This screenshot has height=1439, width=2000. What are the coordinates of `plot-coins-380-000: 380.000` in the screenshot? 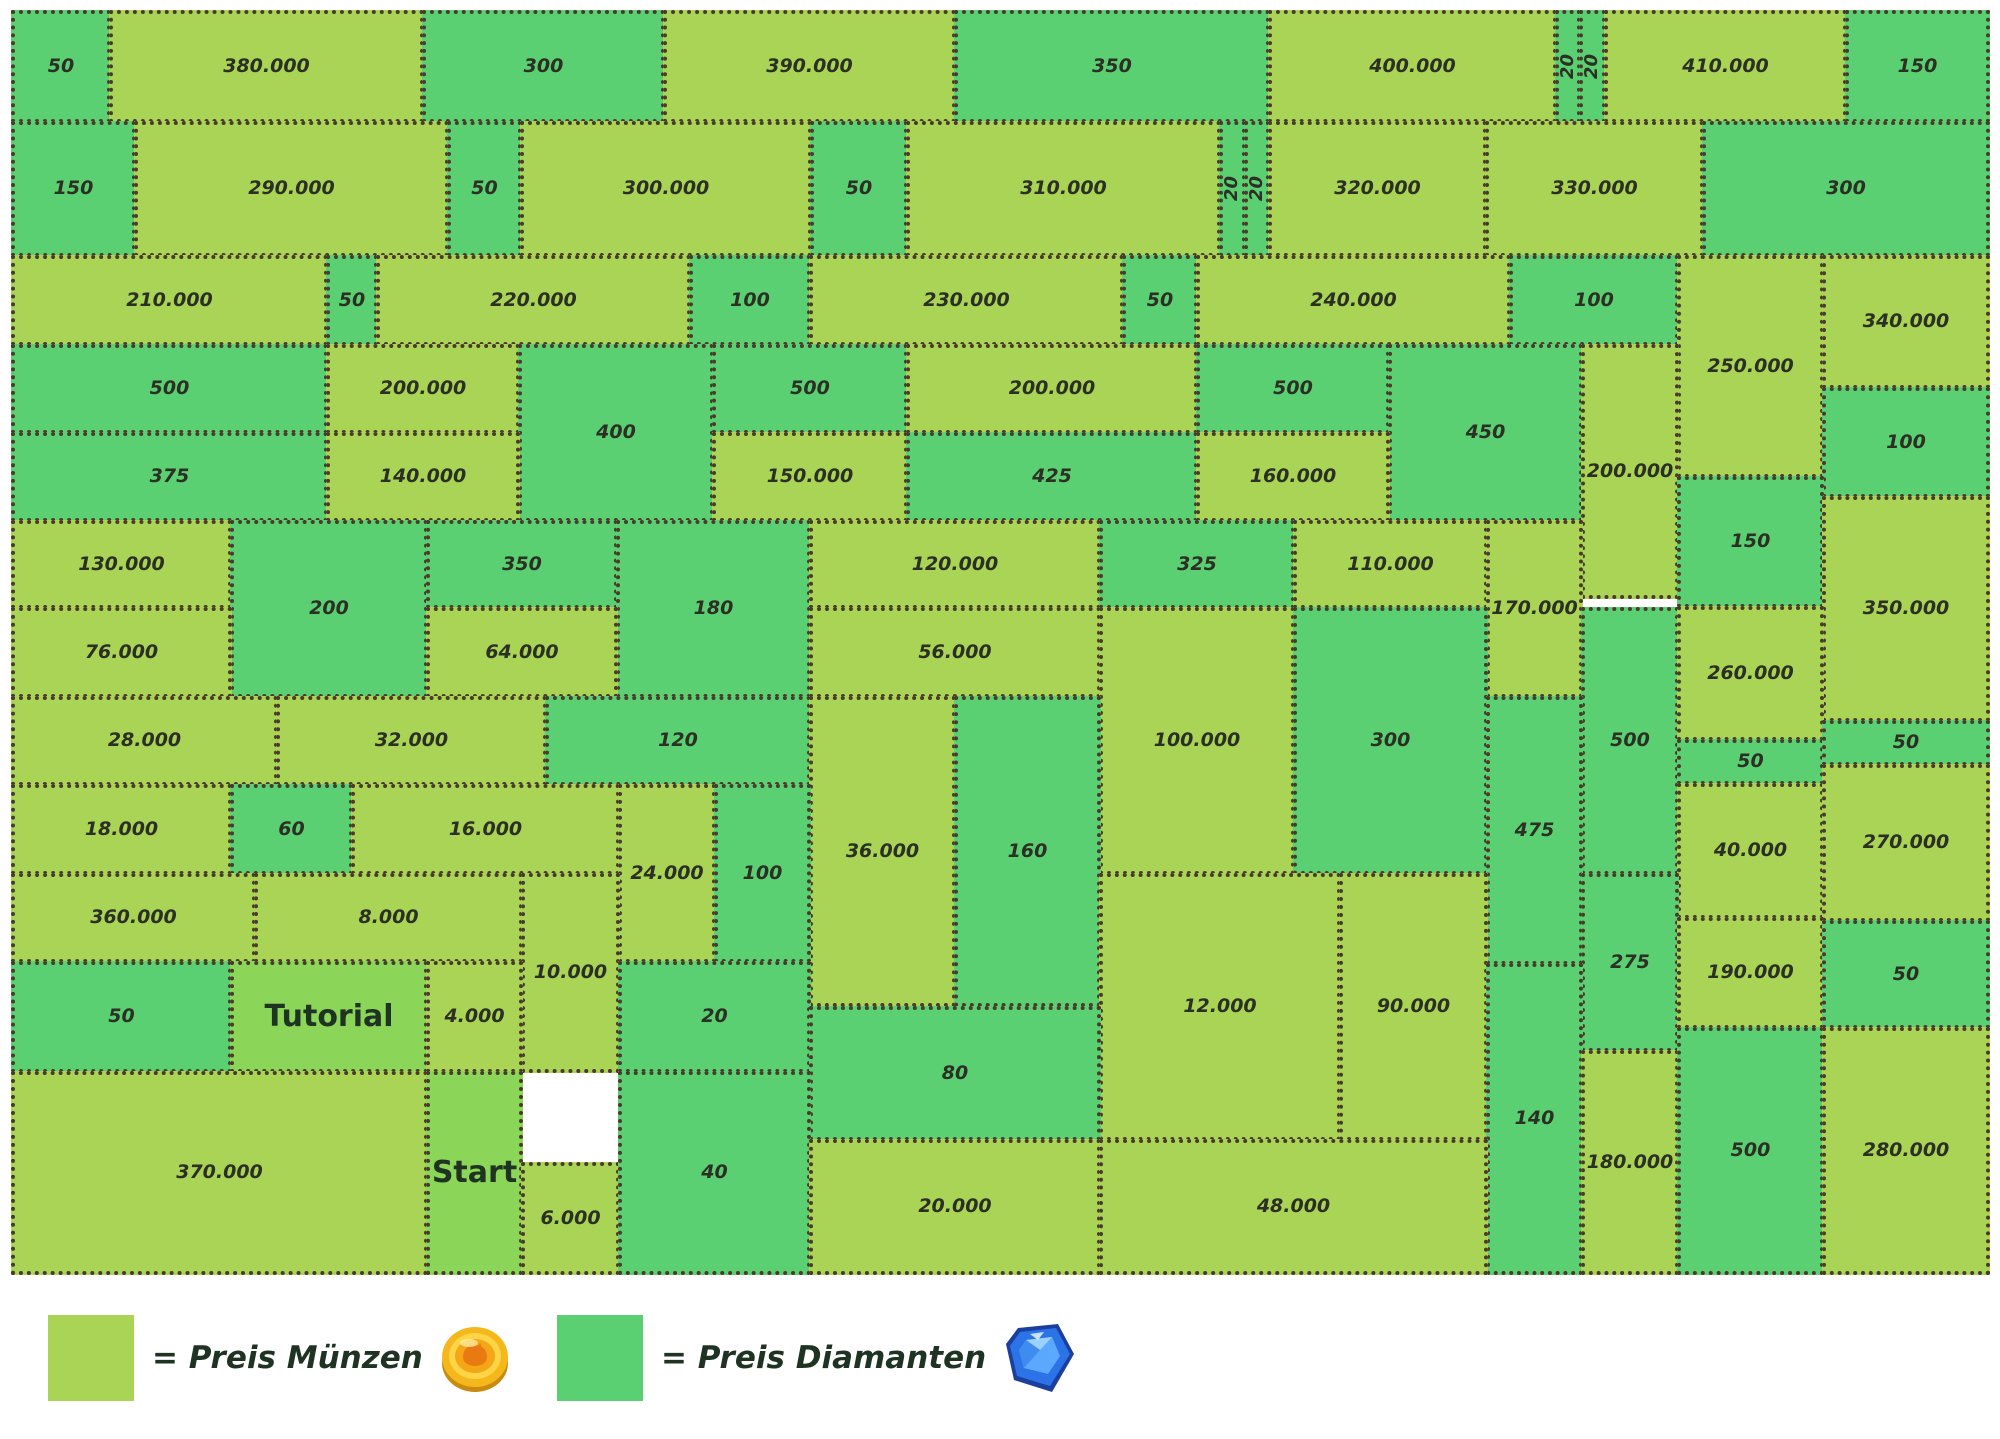 It's located at (266, 66).